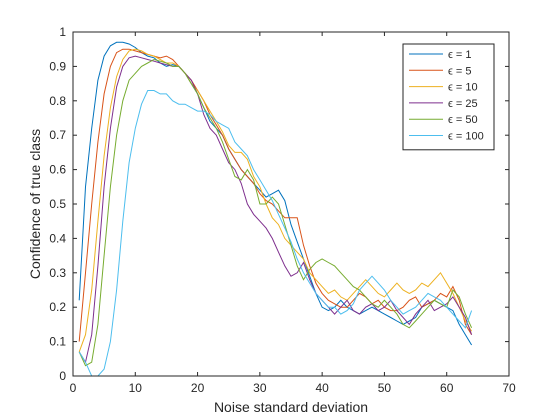  I want to click on legend-label: ϵ = 50, so click(463, 120).